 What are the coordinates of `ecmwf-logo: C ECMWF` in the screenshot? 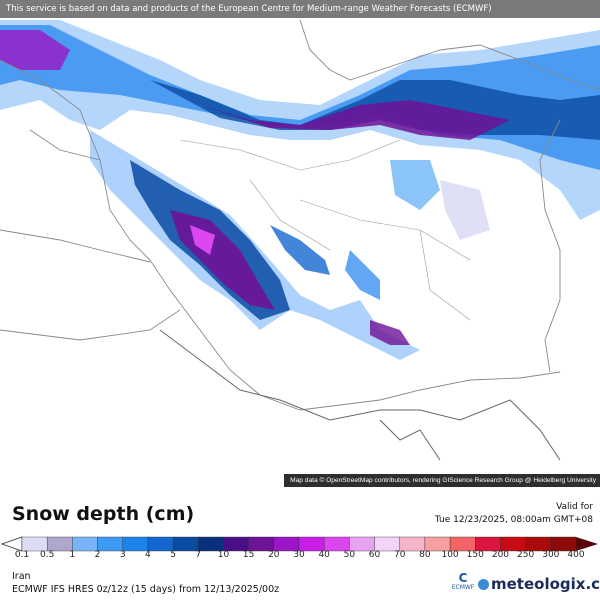 It's located at (463, 581).